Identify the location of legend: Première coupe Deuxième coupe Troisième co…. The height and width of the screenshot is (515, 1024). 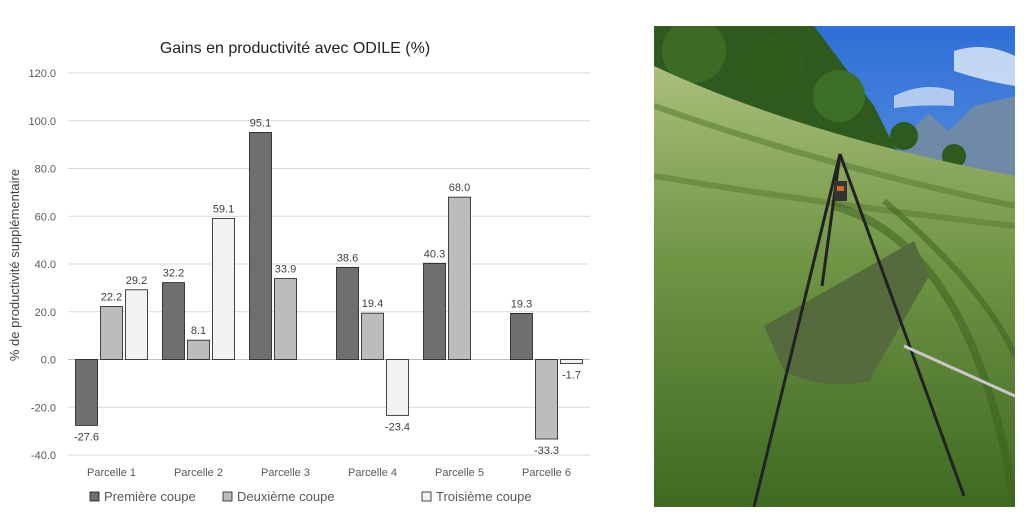
(310, 496).